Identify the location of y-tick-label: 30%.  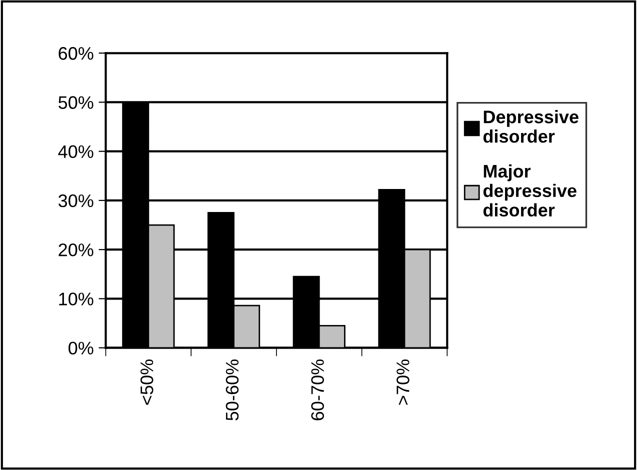
(76, 201).